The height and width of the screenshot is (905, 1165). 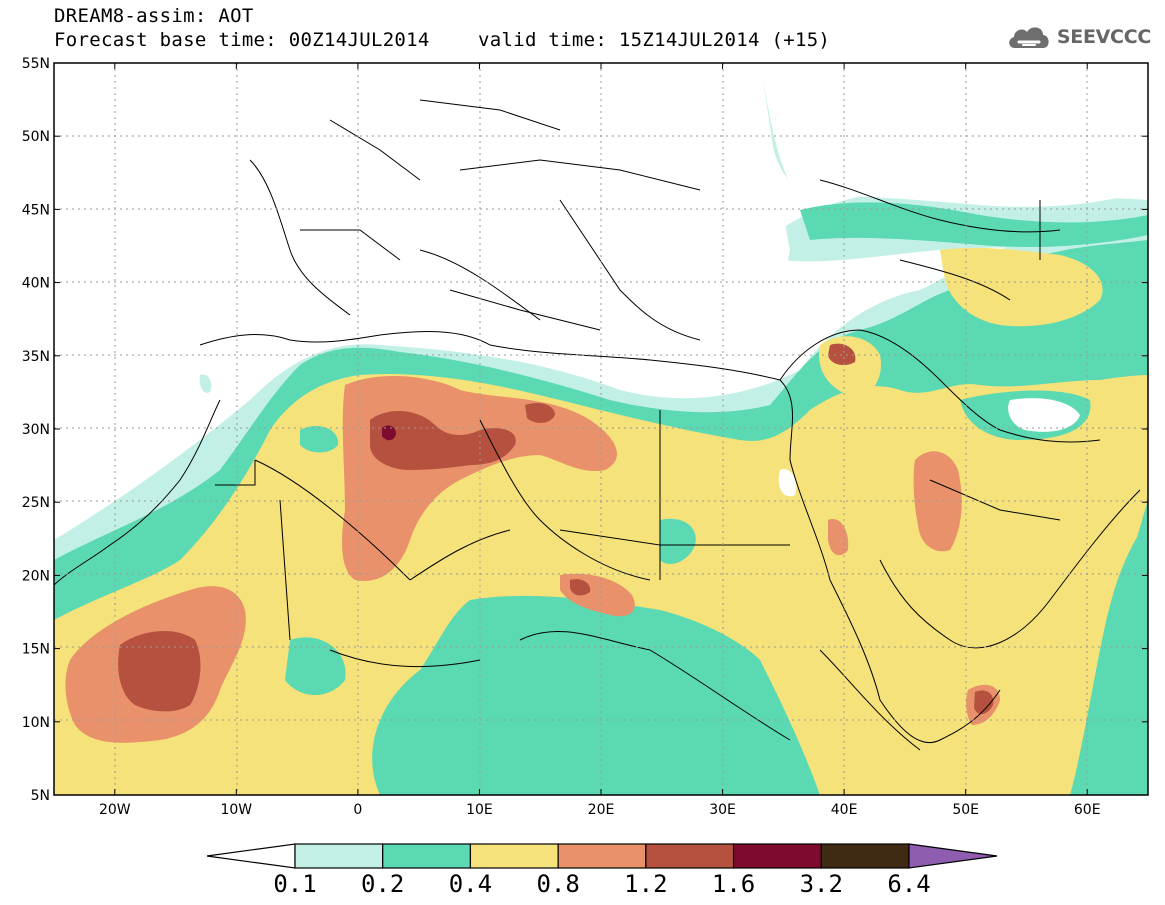 I want to click on lon-labels: 20W 10W 0 10E 20E 30E 40E 50E 60E, so click(x=600, y=810).